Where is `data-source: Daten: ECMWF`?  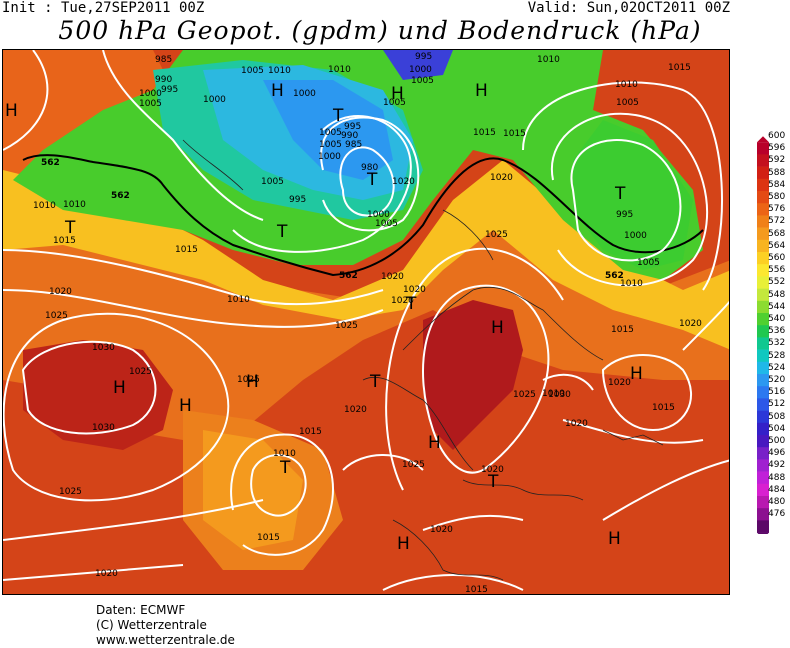 data-source: Daten: ECMWF is located at coordinates (141, 610).